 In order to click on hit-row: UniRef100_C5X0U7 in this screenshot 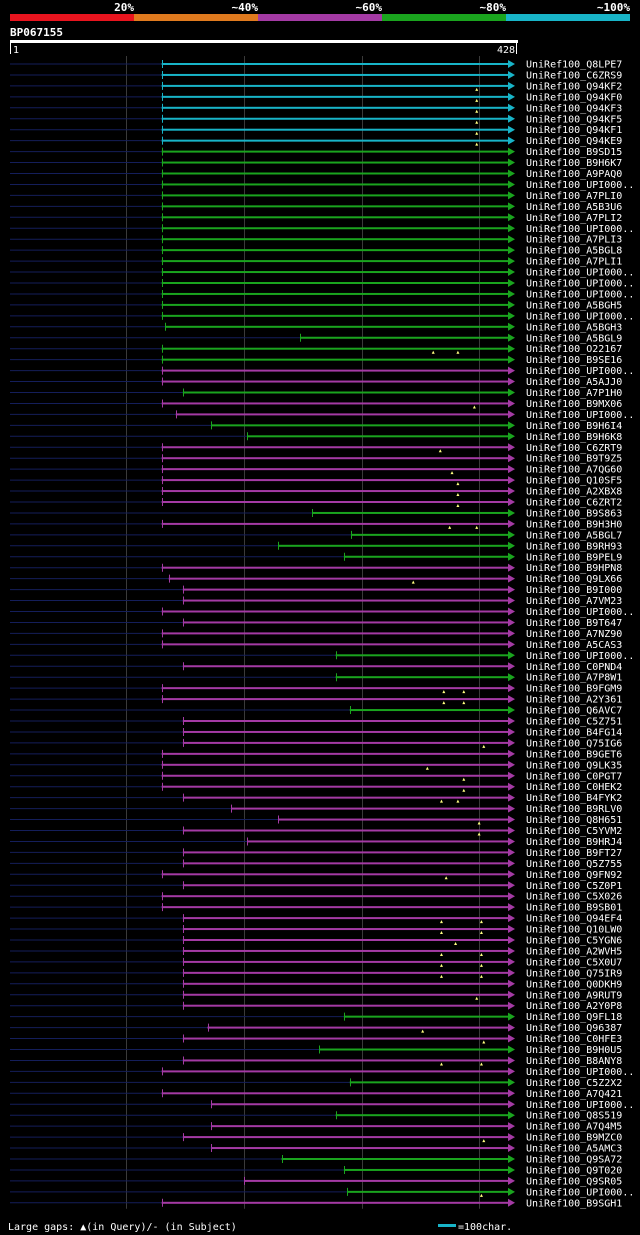, I will do `click(316, 962)`.